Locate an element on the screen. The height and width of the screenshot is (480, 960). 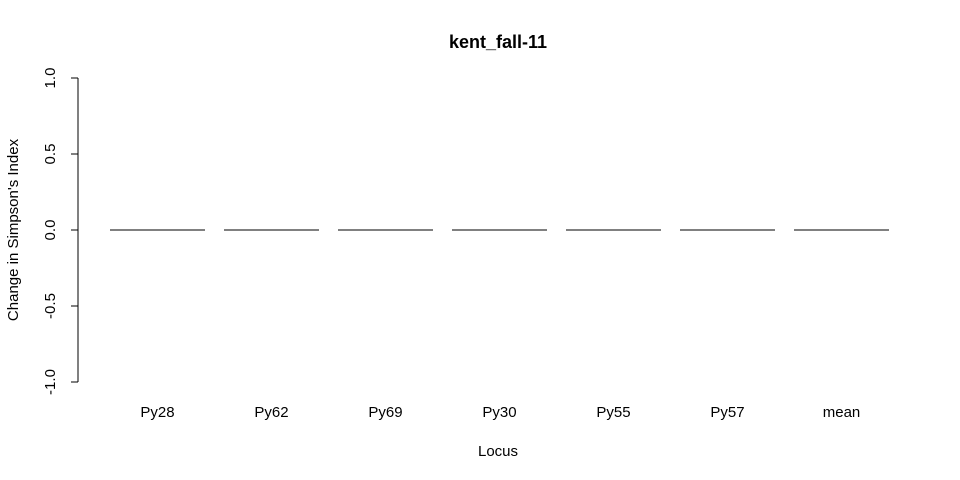
y-tick-label: 0.5 is located at coordinates (50, 154).